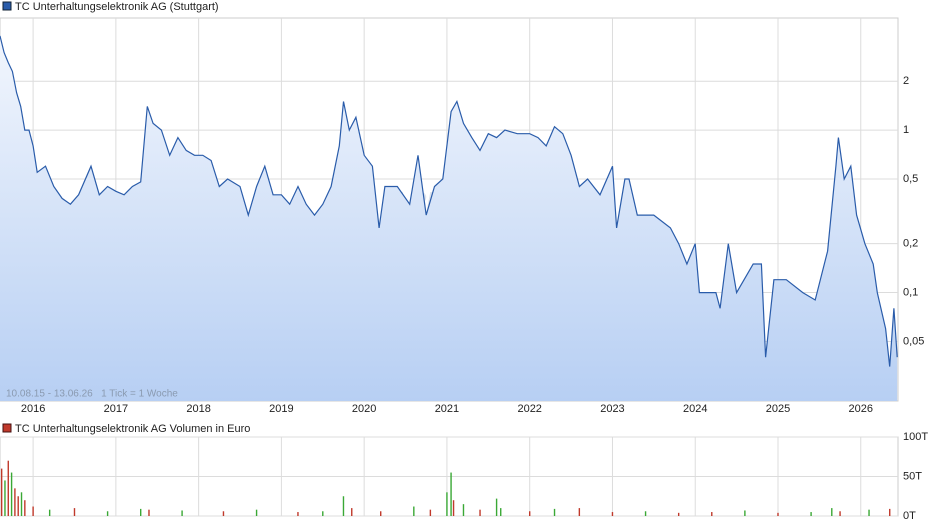 The image size is (940, 526). I want to click on y-tick-label: 2, so click(906, 81).